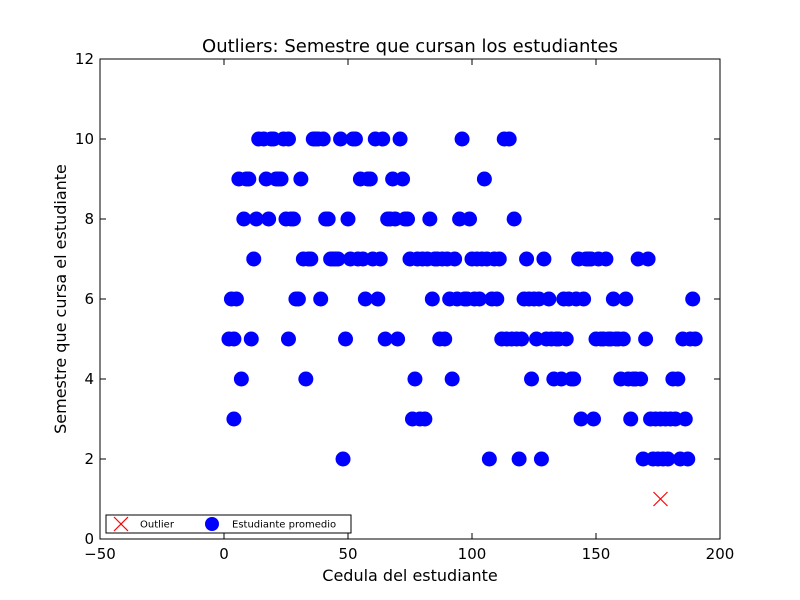  Describe the element at coordinates (157, 525) in the screenshot. I see `legend-outlier-label: Outlier` at that location.